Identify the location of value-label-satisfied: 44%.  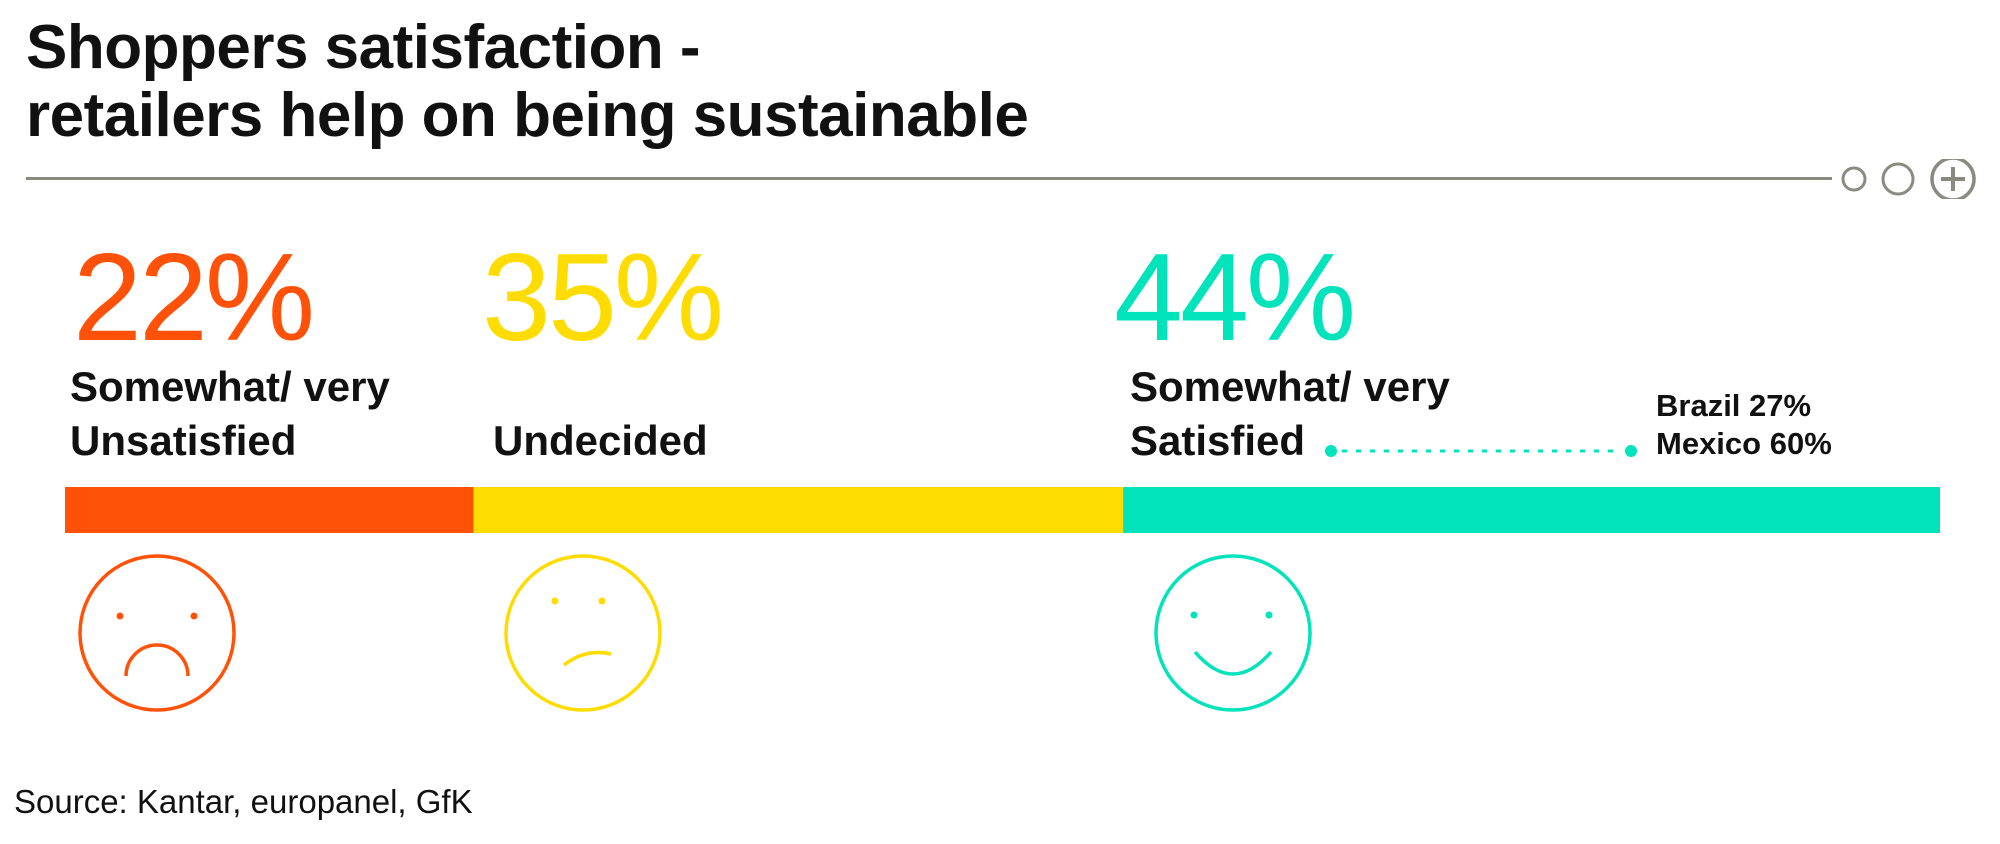
(1235, 298).